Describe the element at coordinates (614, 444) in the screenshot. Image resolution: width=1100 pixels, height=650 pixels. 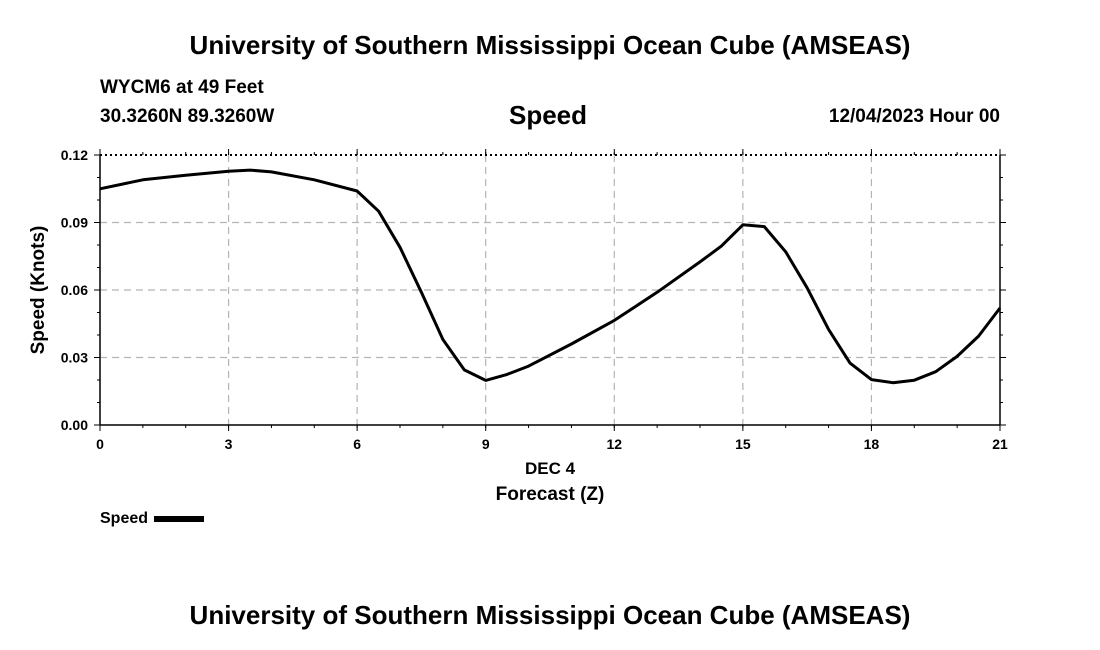
I see `x-tick-label: 12` at that location.